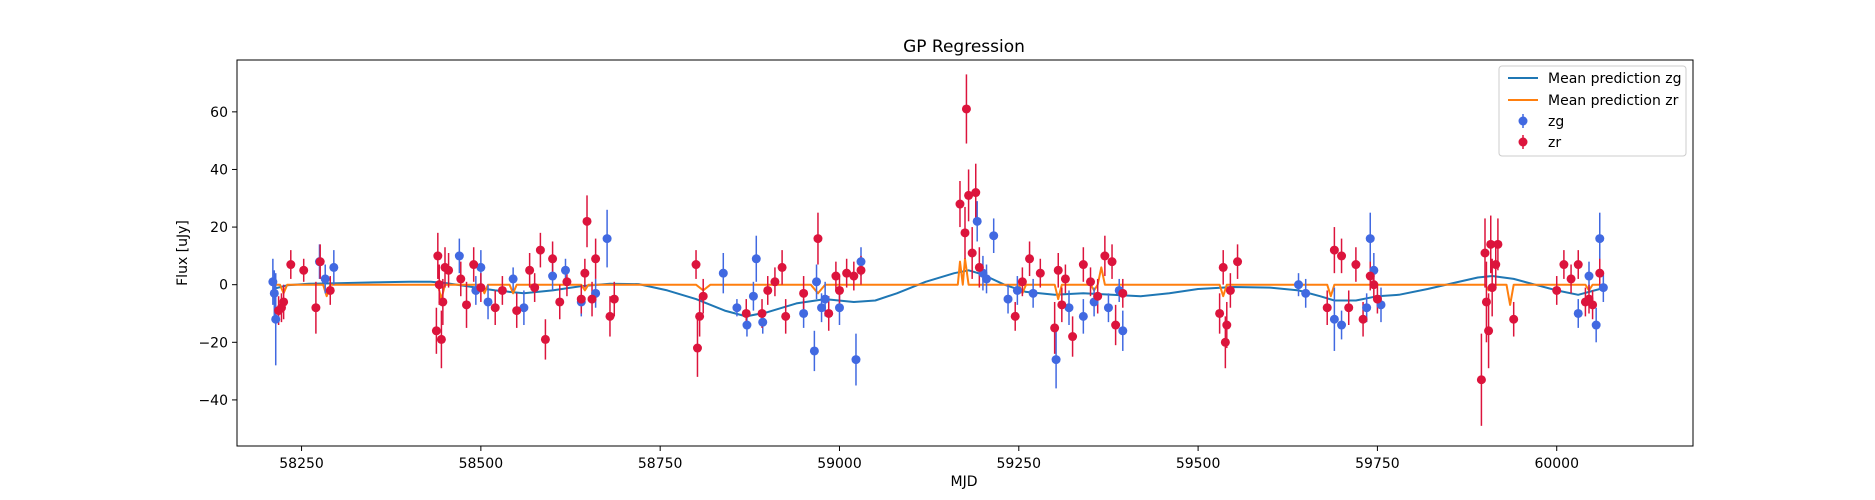  I want to click on chart-title: GP Regression, so click(964, 47).